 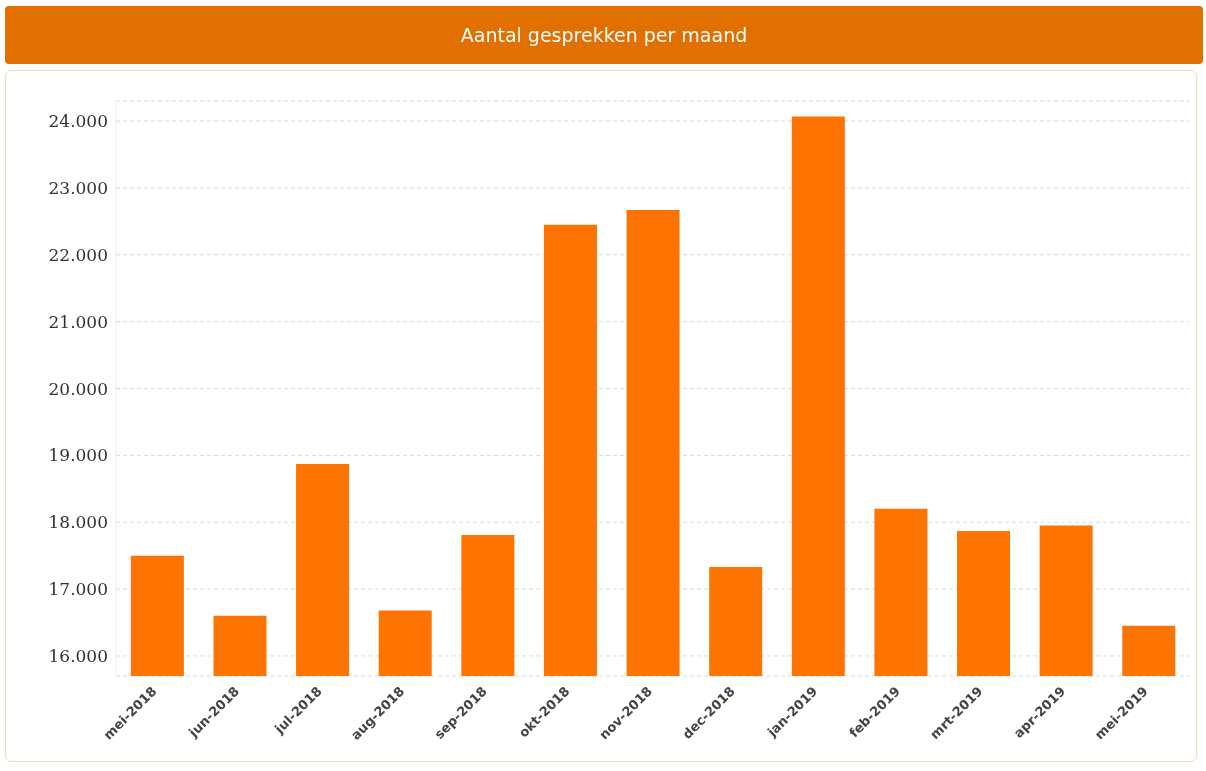 What do you see at coordinates (78, 589) in the screenshot?
I see `y-tick-label: 17.000` at bounding box center [78, 589].